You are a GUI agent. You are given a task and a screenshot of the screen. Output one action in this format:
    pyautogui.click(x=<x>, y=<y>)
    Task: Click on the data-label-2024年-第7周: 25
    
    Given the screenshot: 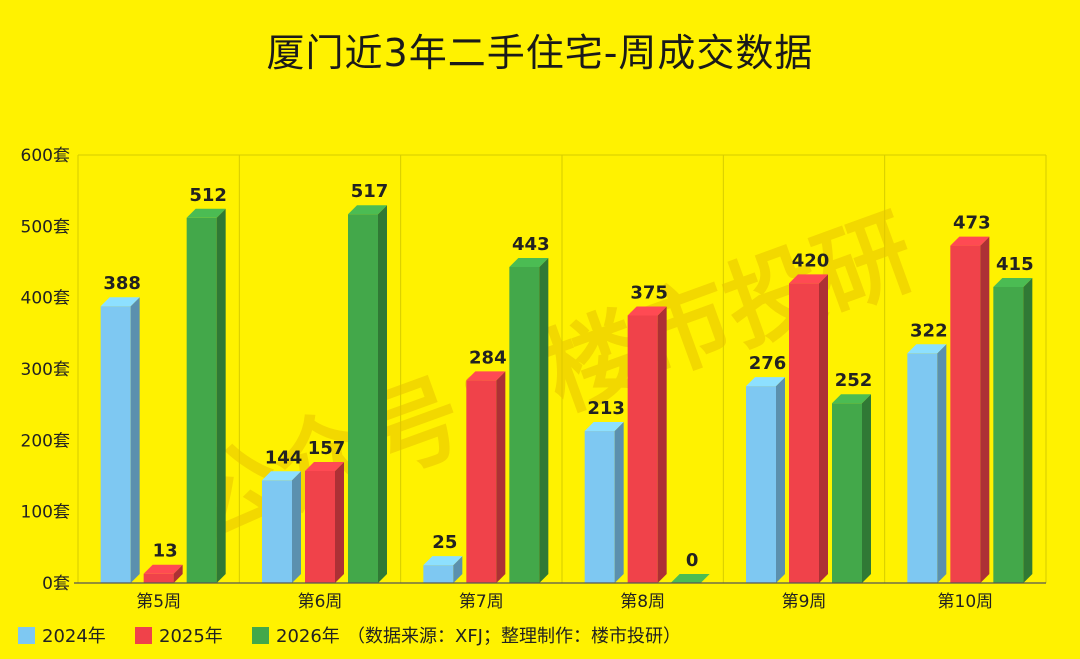 What is the action you would take?
    pyautogui.click(x=444, y=542)
    